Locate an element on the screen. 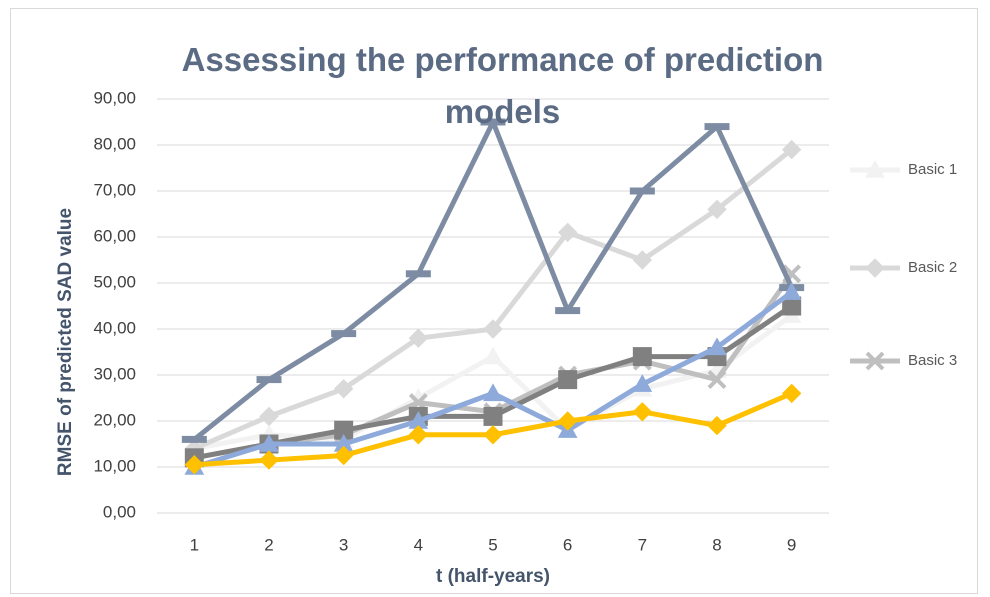  y-tick-label: 10,00 is located at coordinates (114, 465).